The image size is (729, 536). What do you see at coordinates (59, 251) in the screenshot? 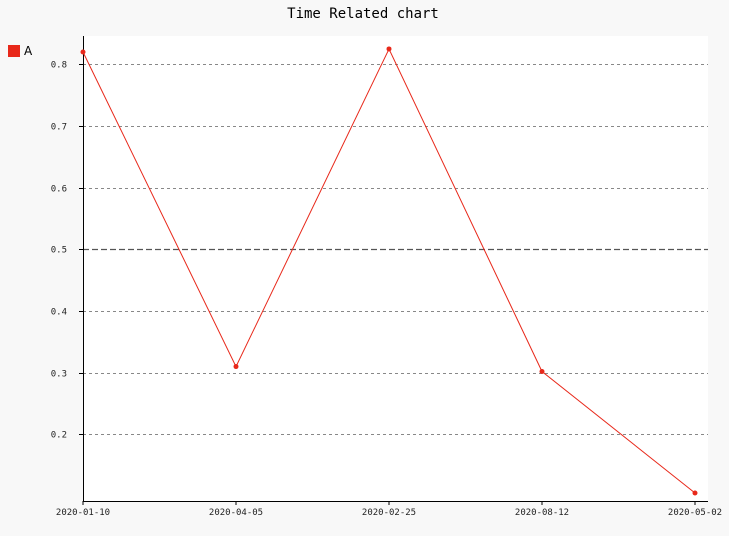
I see `y-tick-label: 0.5` at bounding box center [59, 251].